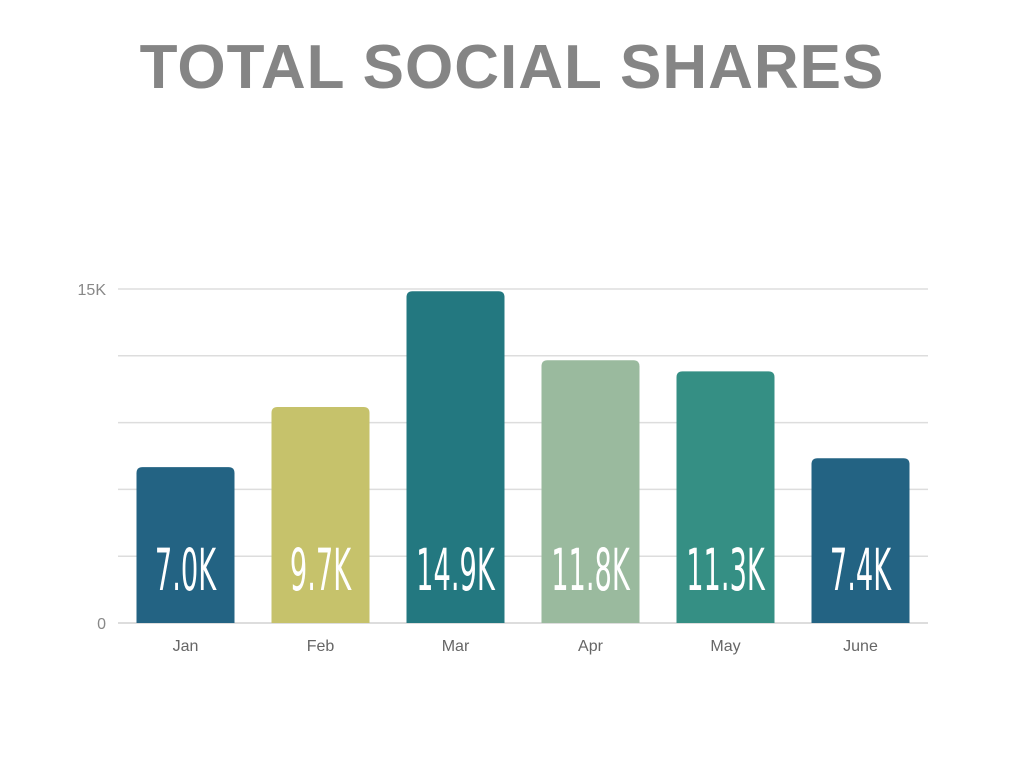 The height and width of the screenshot is (768, 1024). I want to click on bar-mar, so click(455, 457).